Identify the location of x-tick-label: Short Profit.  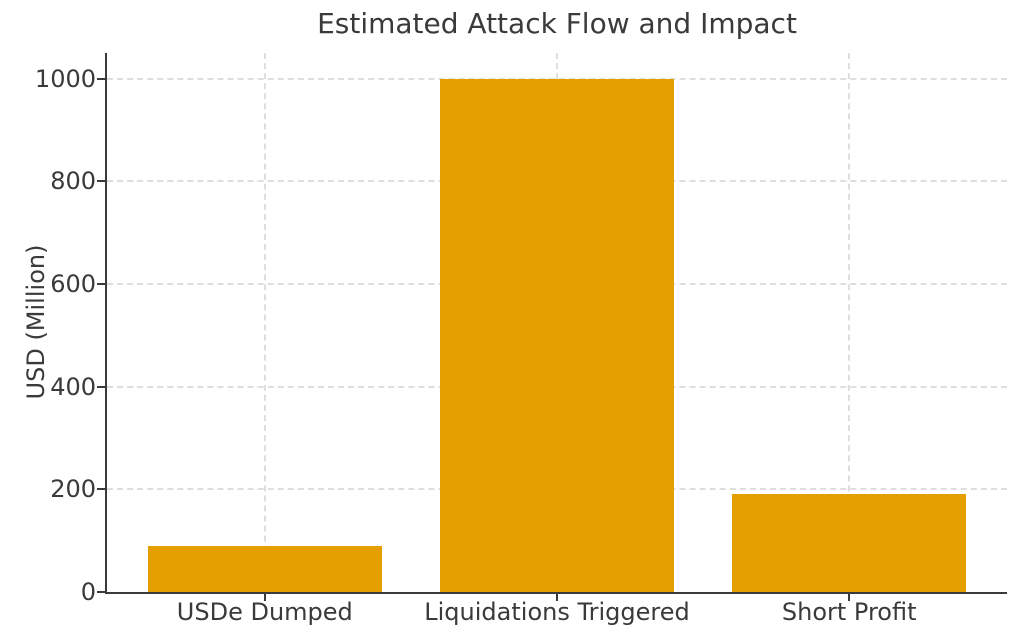
(849, 612).